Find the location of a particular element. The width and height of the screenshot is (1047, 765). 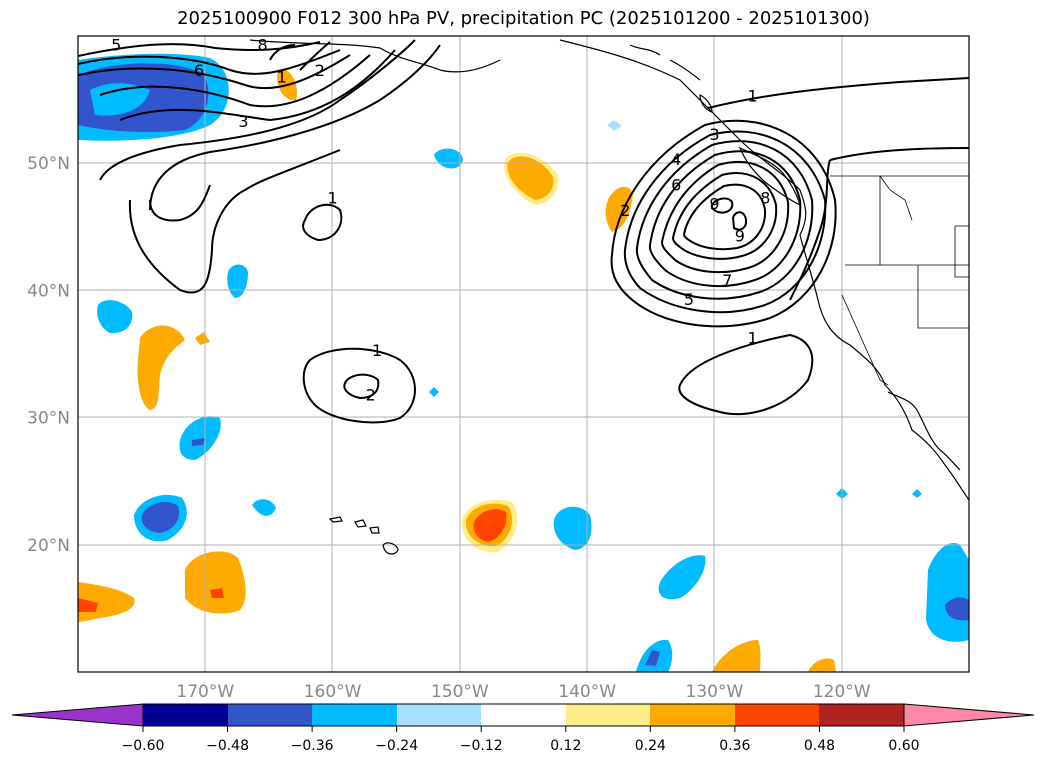

colorbar-tick-label: −0.60 is located at coordinates (143, 746).